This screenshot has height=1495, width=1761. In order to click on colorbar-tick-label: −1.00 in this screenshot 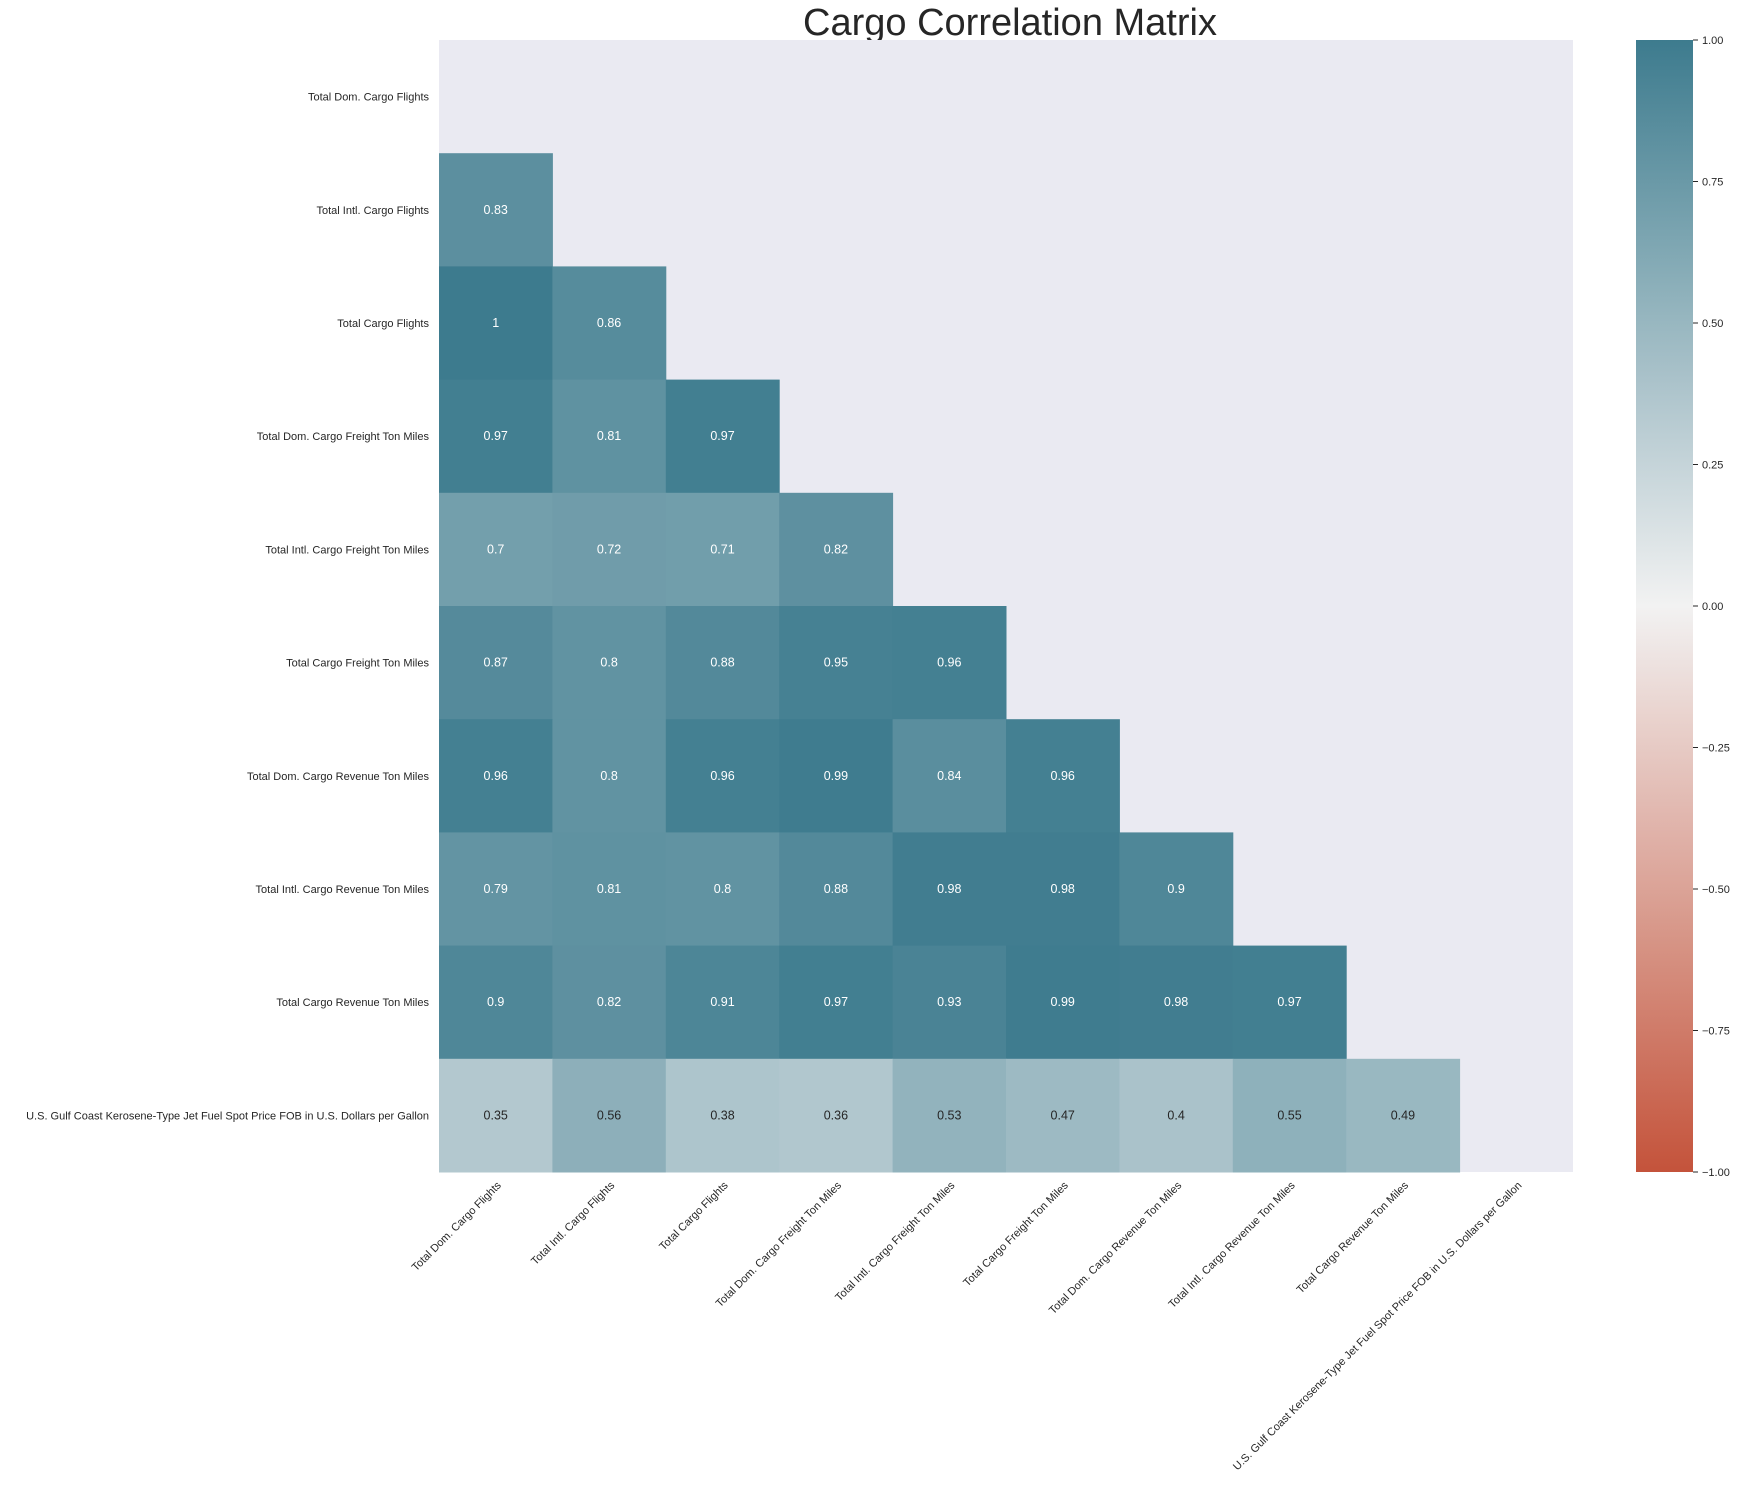, I will do `click(1716, 1173)`.